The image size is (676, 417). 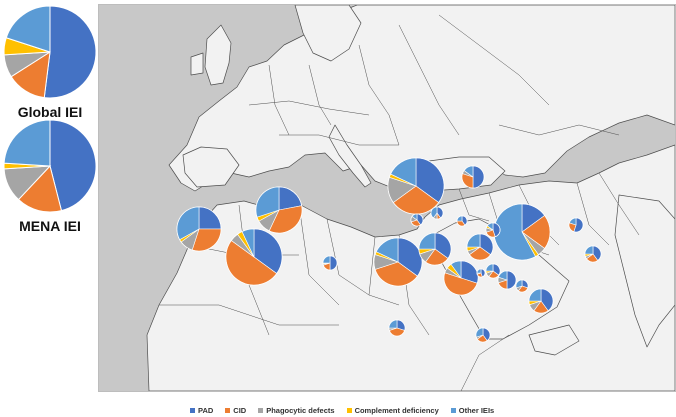 I want to click on country-pie-1-slice-pad, so click(x=210, y=218).